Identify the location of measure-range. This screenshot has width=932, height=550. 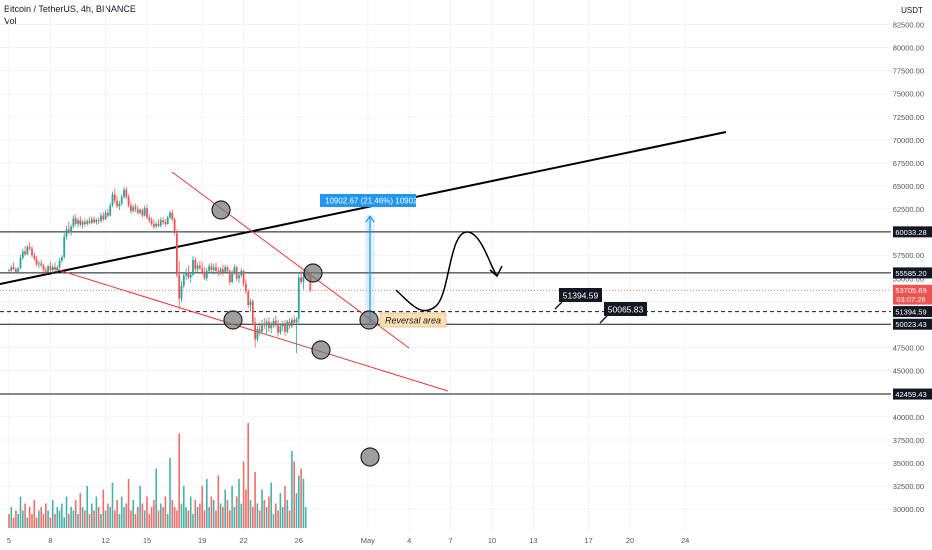
(370, 271).